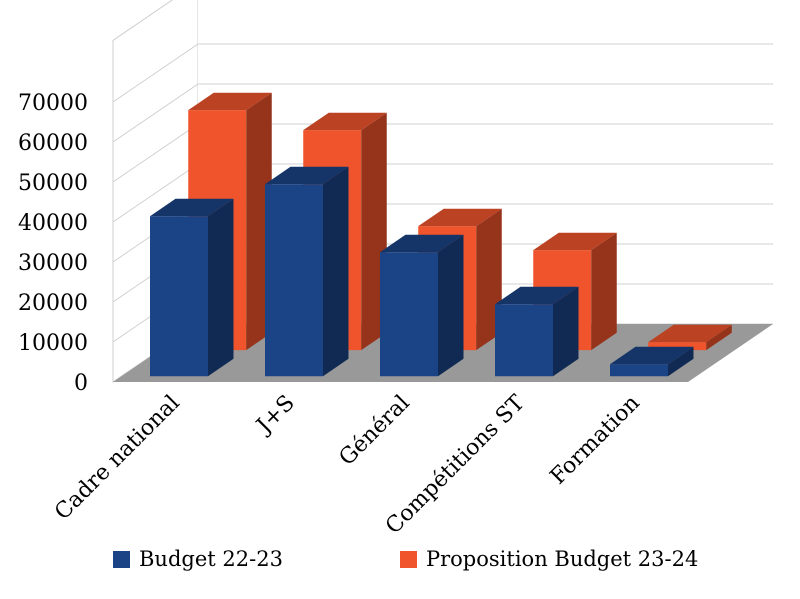 This screenshot has width=800, height=599. I want to click on y-tick-label: 10000, so click(53, 343).